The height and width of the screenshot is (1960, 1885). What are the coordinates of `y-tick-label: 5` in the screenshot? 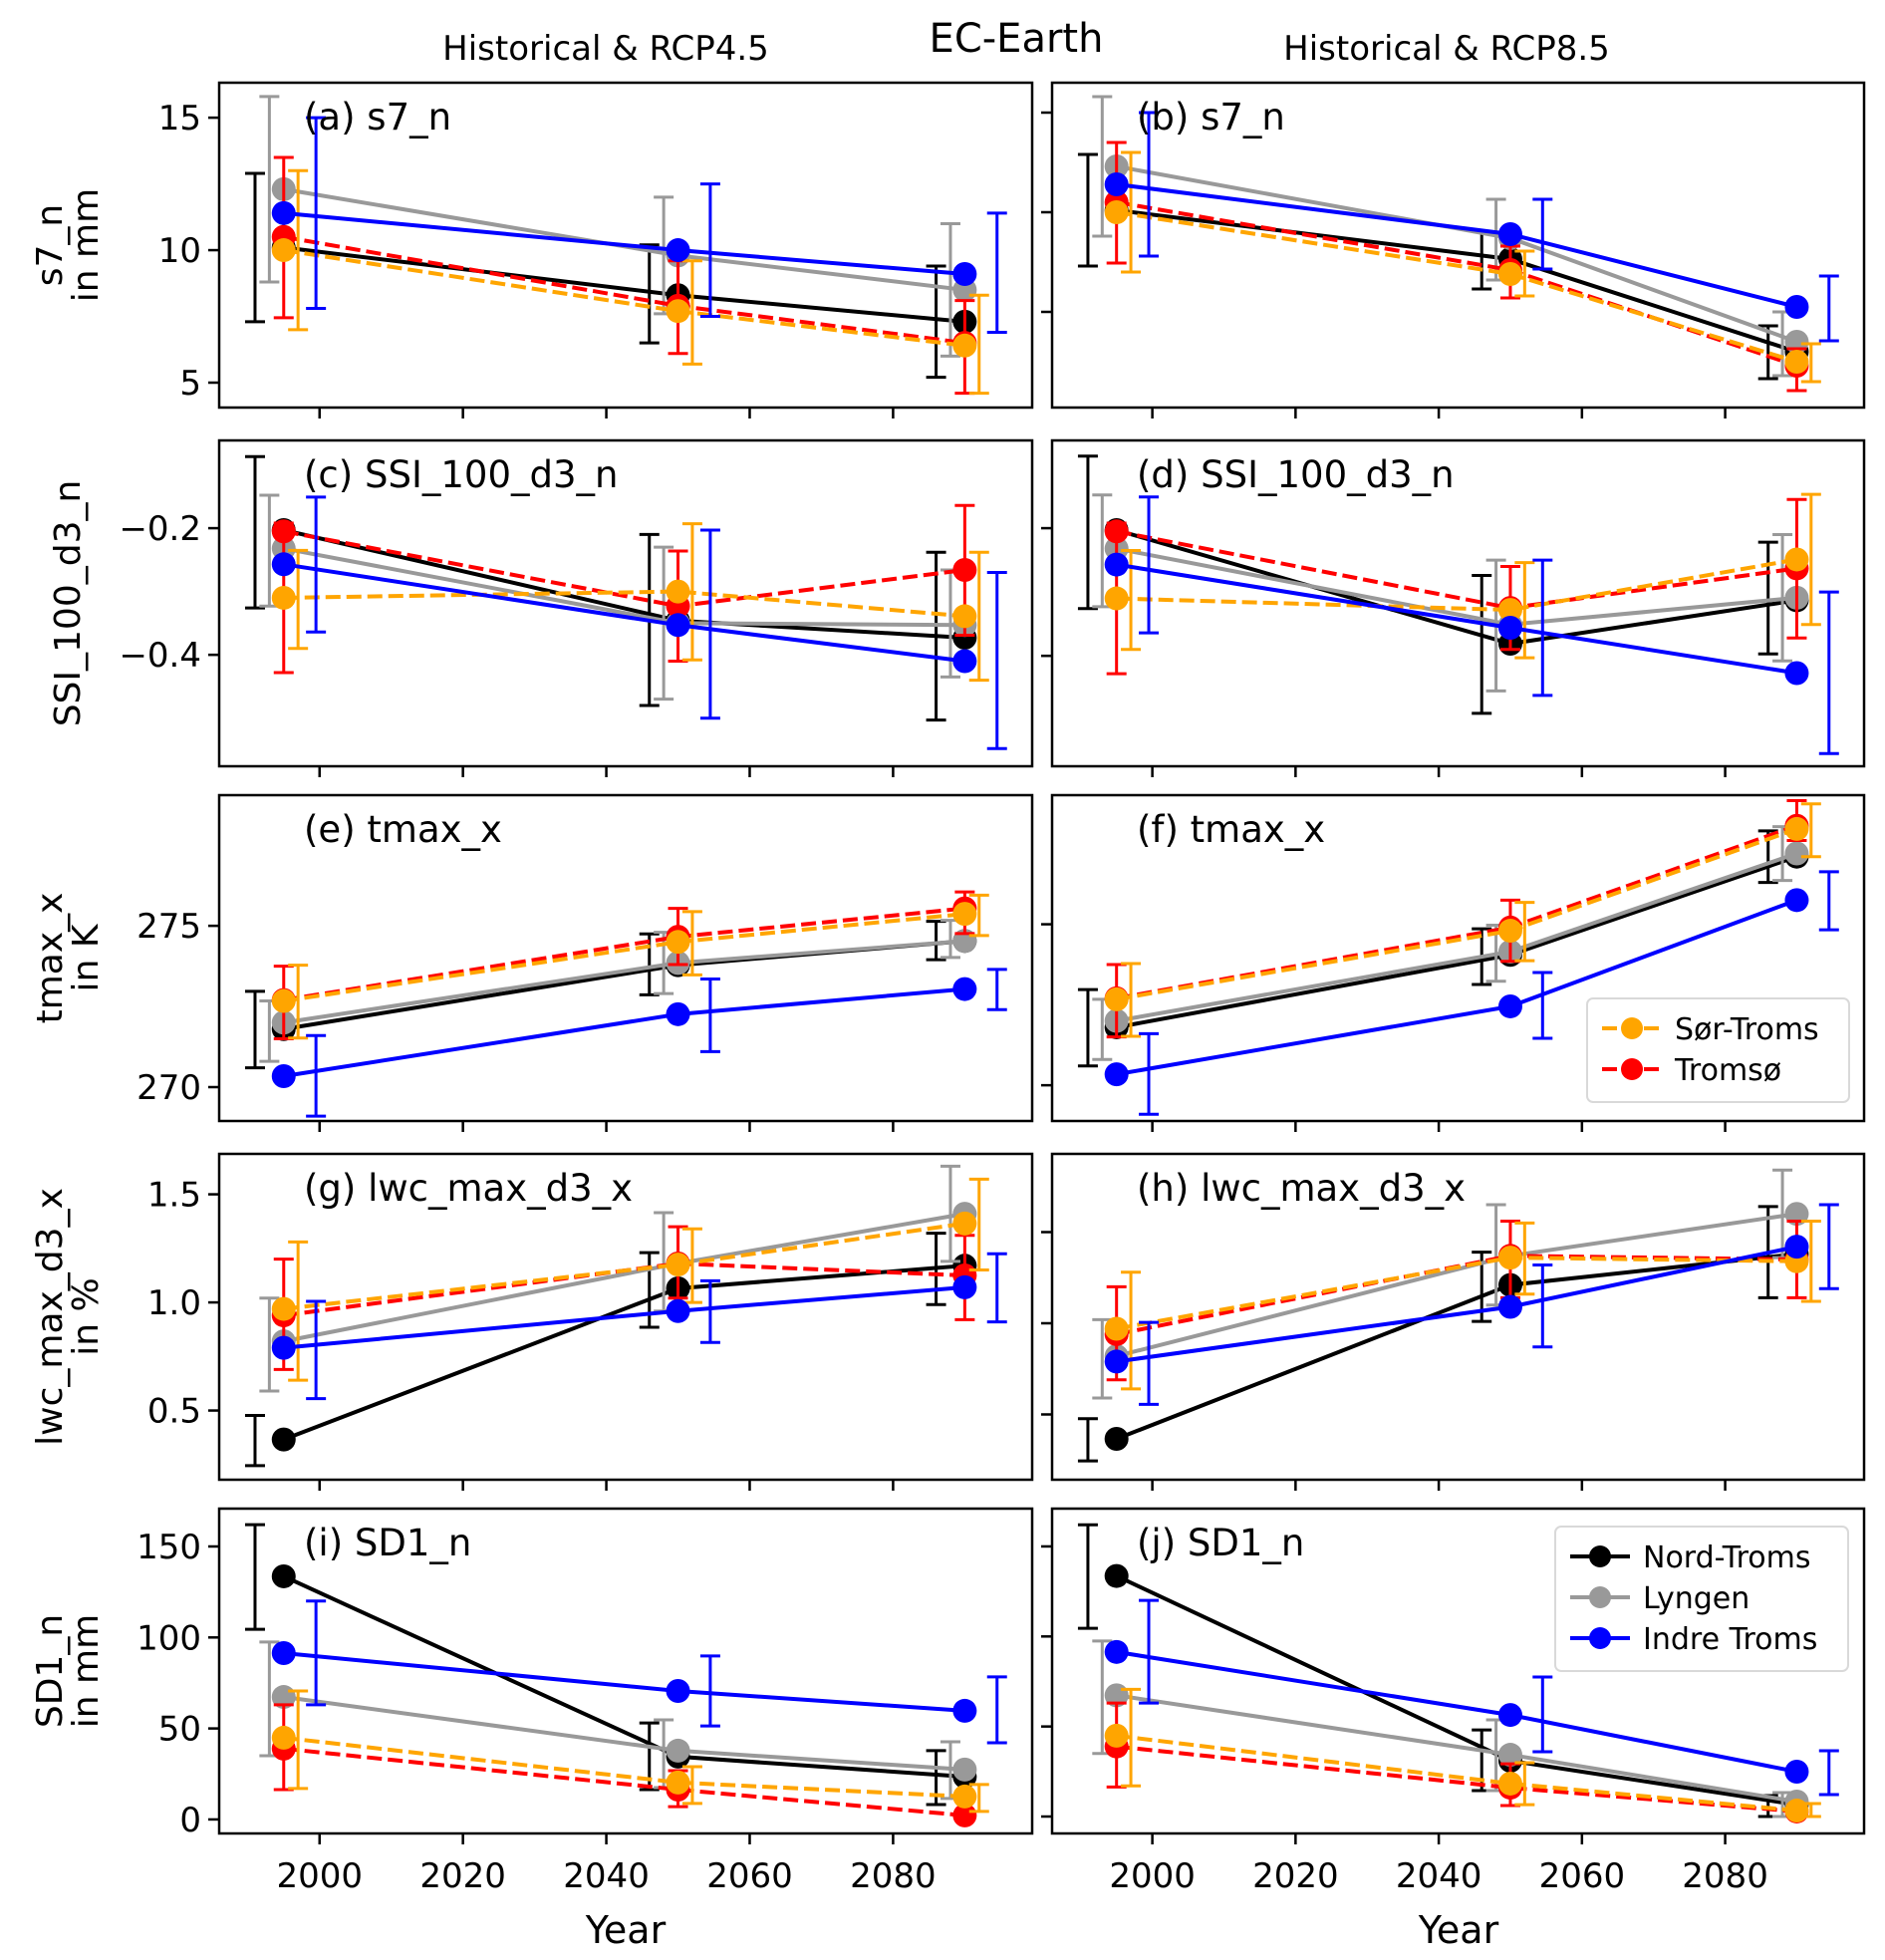 It's located at (190, 384).